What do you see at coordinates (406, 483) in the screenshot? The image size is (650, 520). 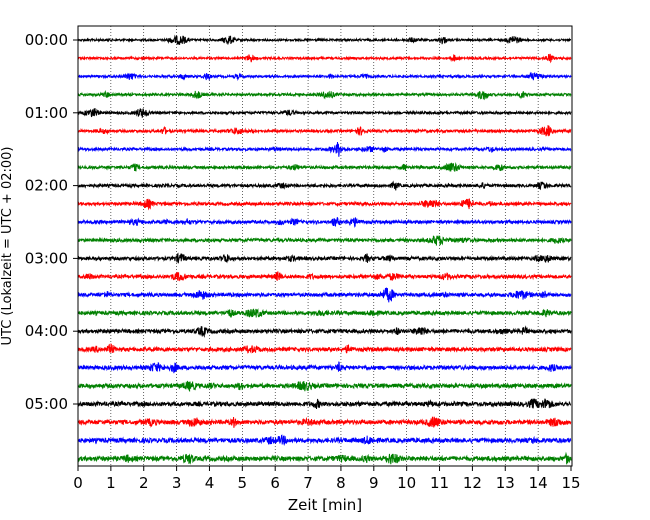 I see `x-tick-label-10: 10` at bounding box center [406, 483].